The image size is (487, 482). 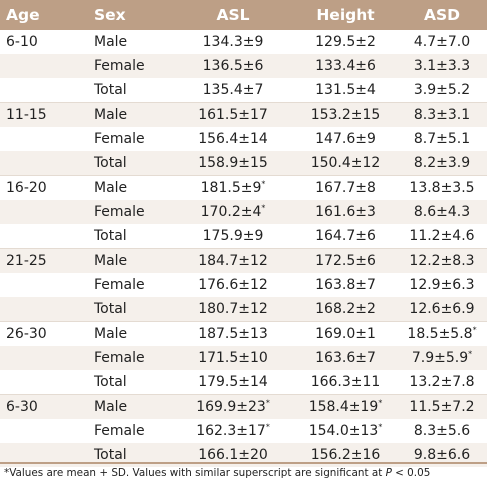 I want to click on asl-cell-value: 158.9±15, so click(x=233, y=163).